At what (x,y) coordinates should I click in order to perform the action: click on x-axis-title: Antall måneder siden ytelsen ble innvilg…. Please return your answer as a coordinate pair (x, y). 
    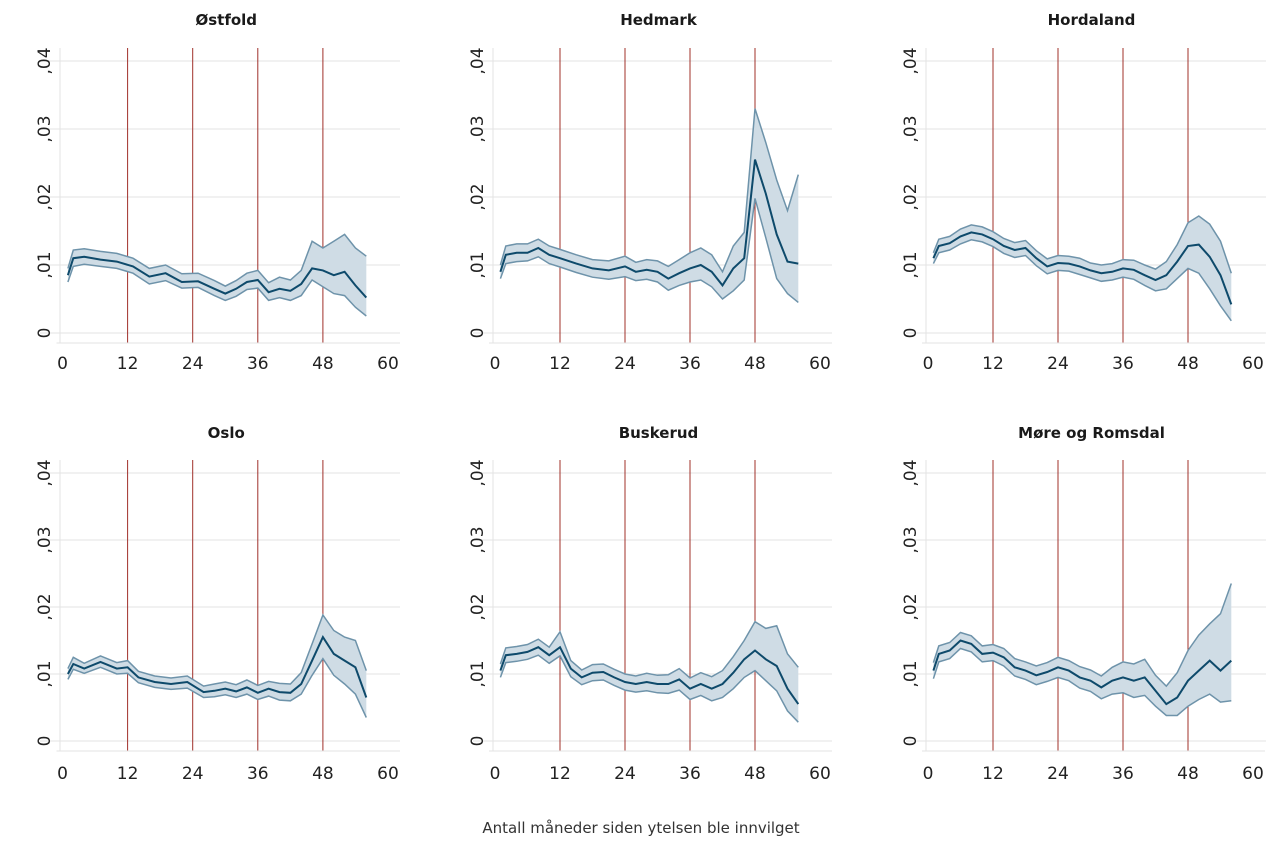
    Looking at the image, I should click on (640, 828).